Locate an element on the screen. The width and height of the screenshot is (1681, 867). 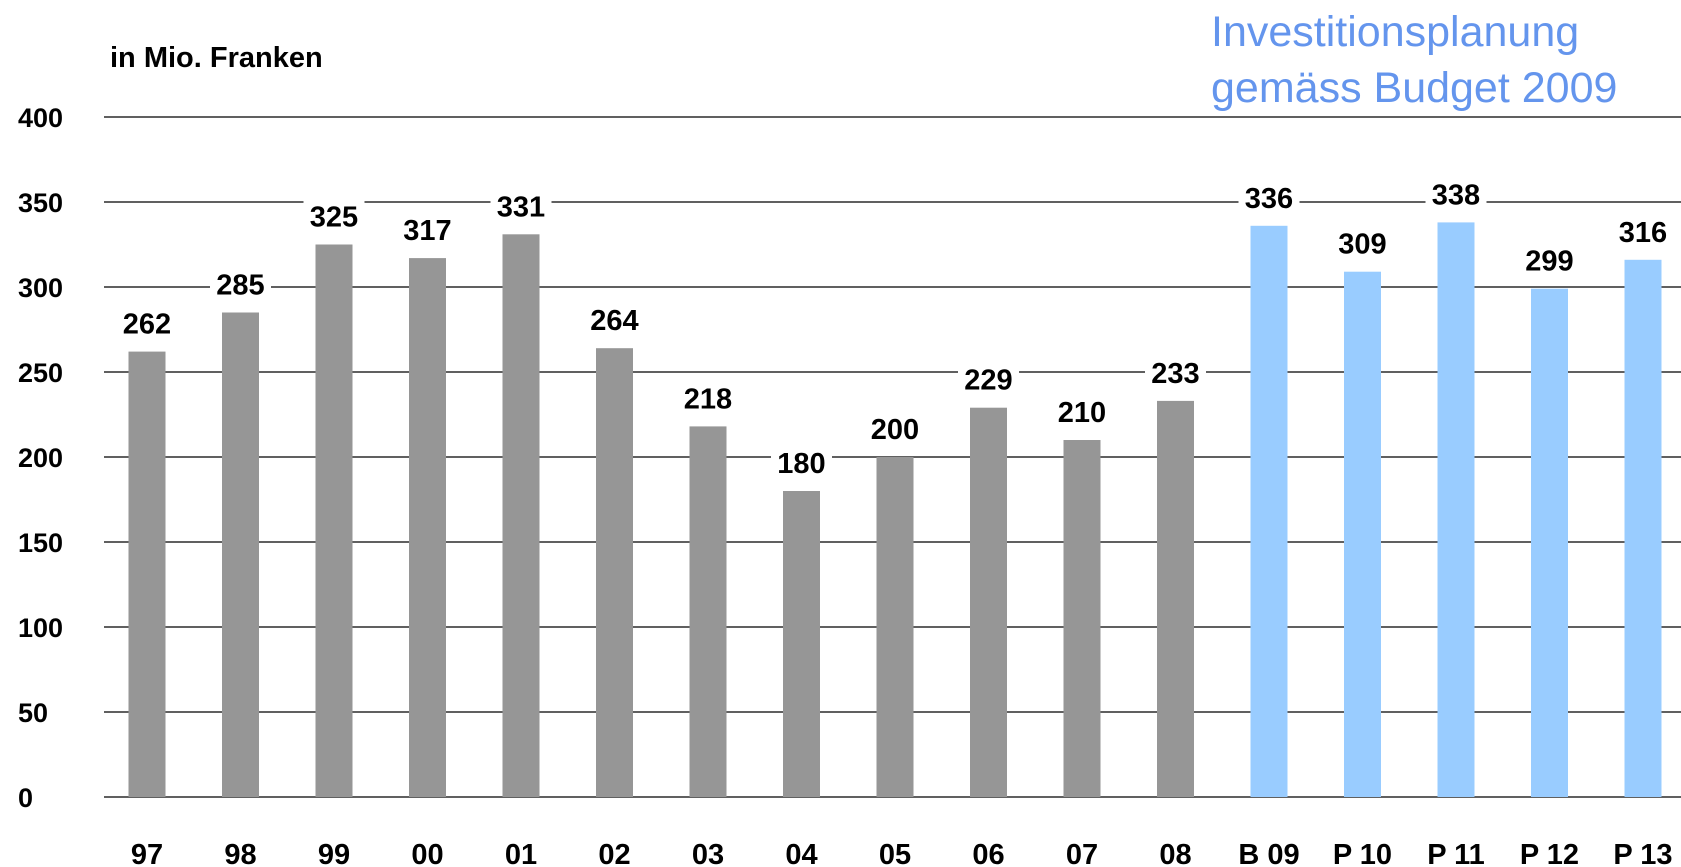
x-tick-label: 07 is located at coordinates (1082, 853).